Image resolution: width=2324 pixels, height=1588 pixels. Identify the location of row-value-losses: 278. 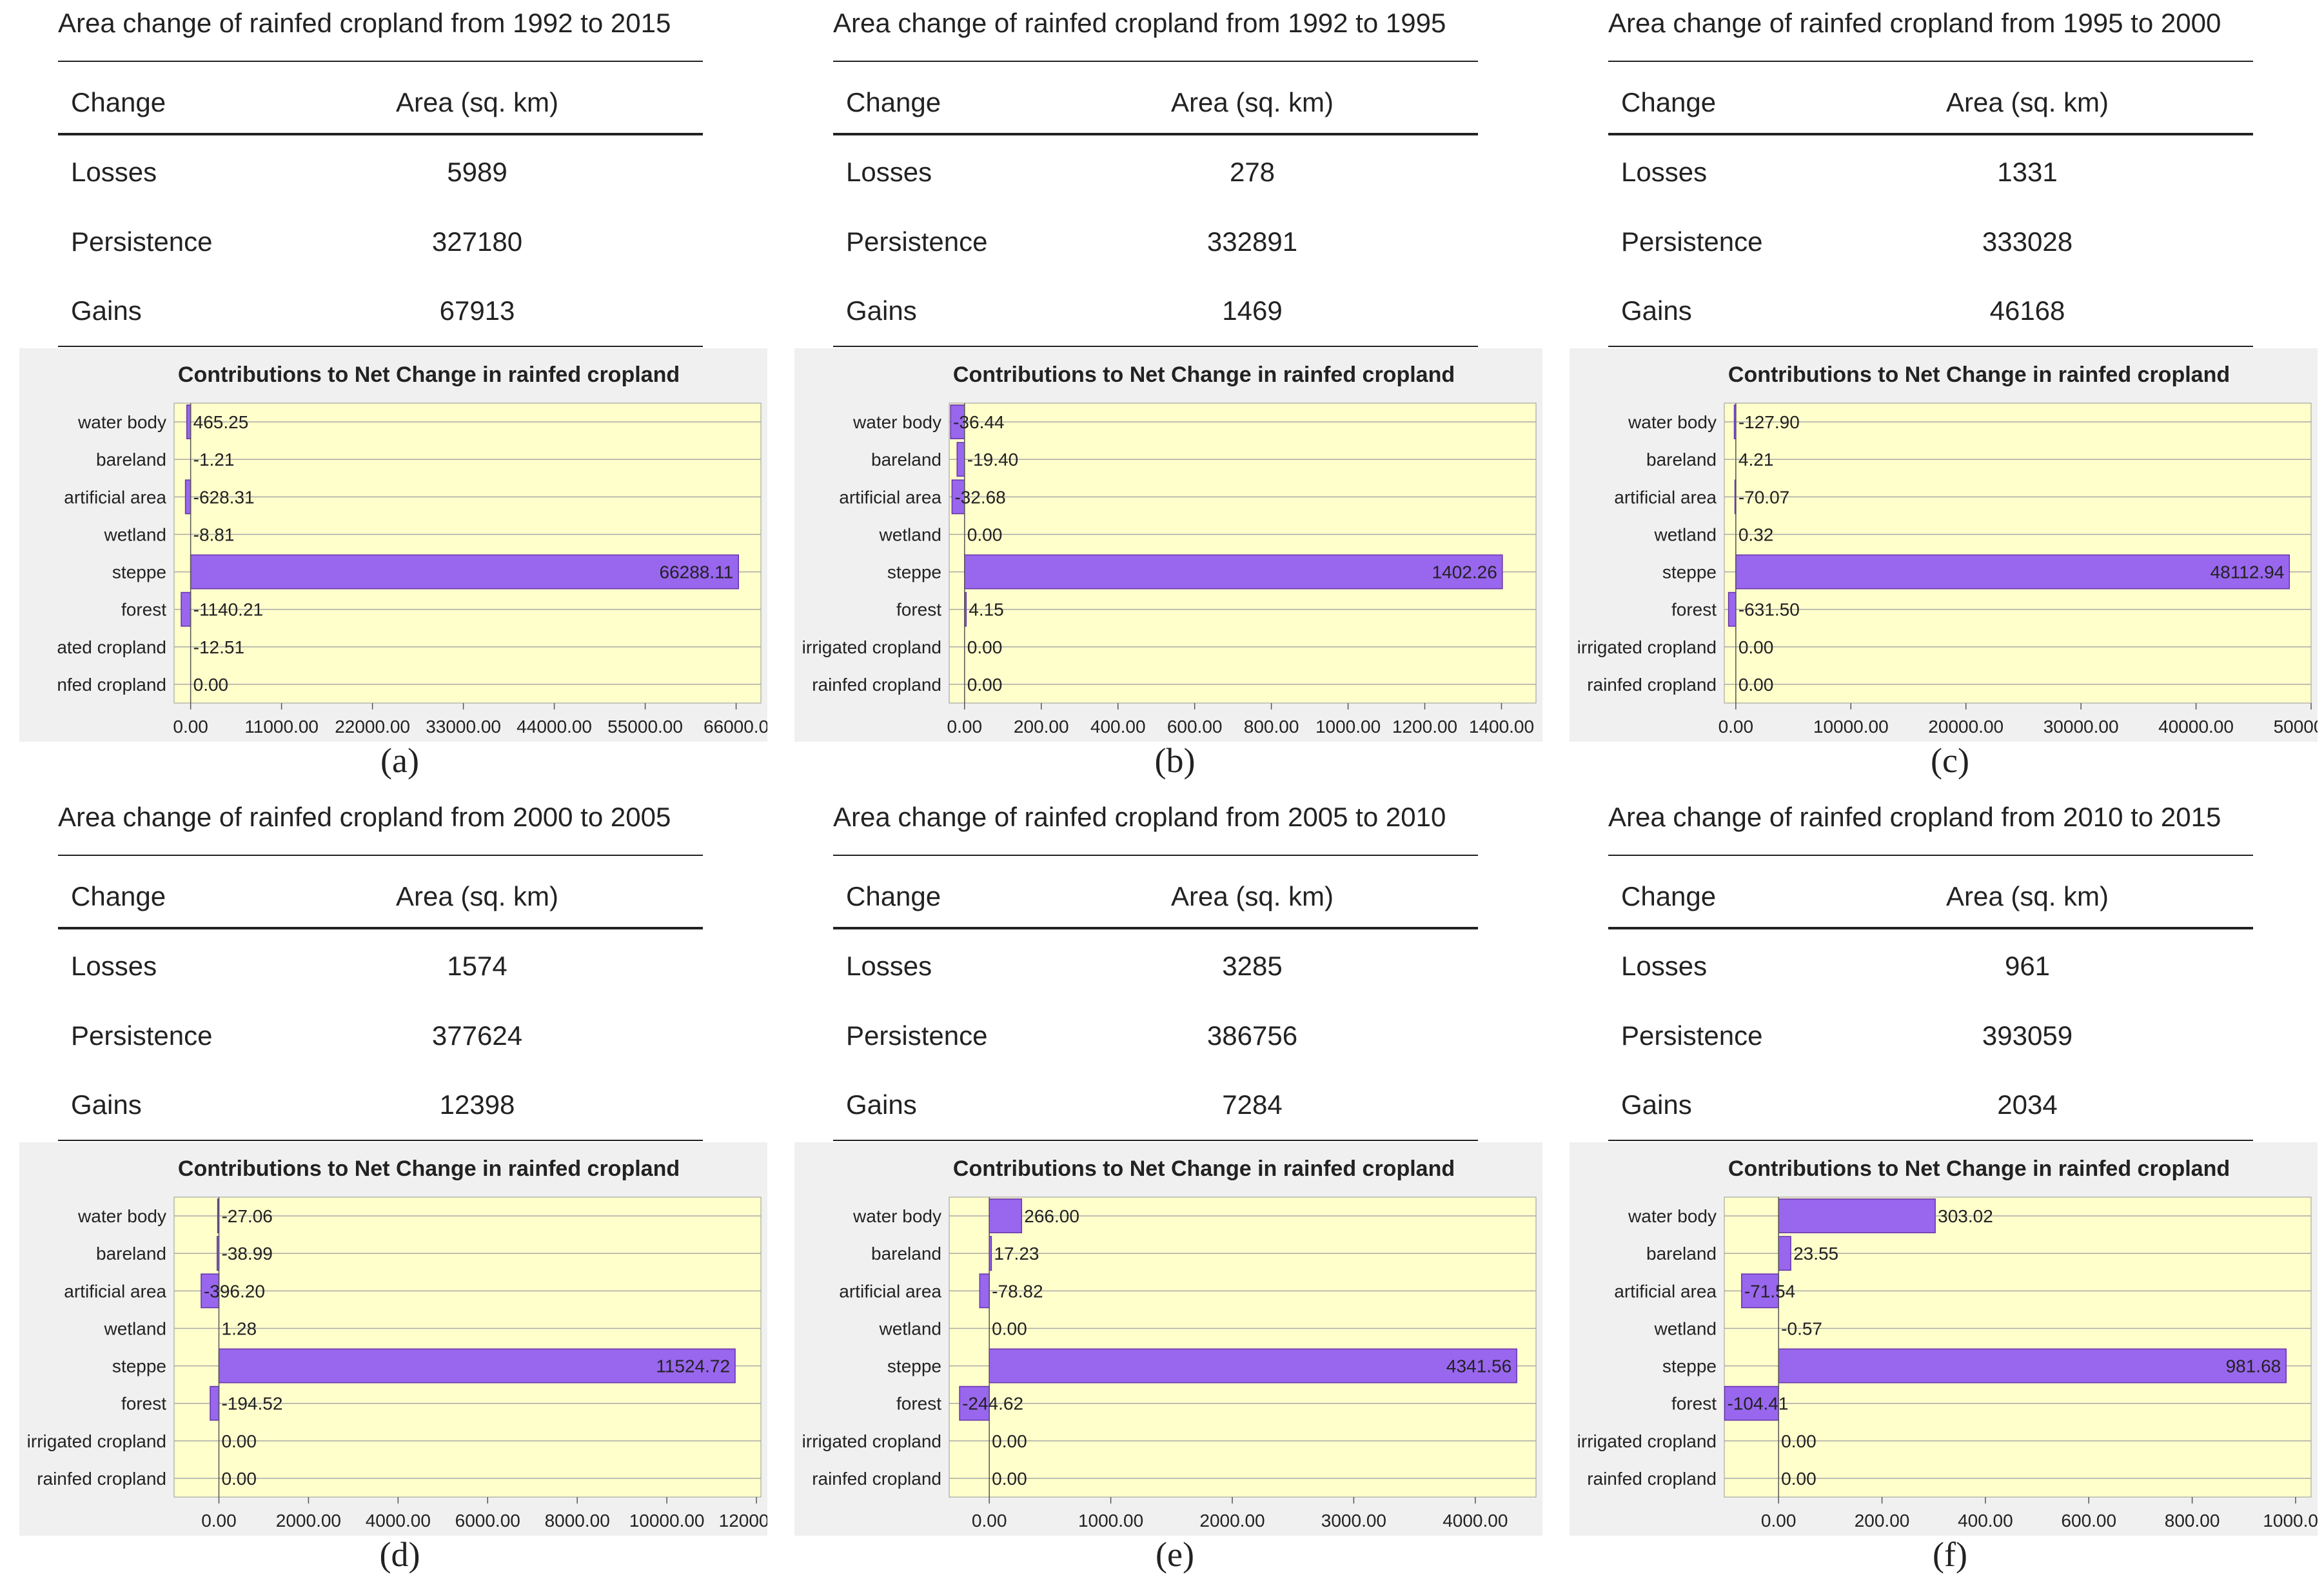
(1252, 172).